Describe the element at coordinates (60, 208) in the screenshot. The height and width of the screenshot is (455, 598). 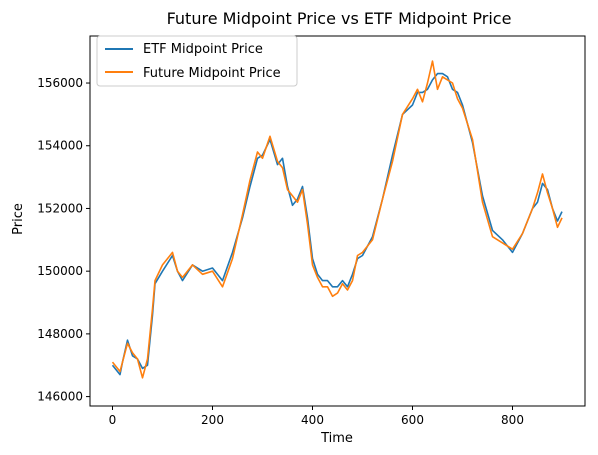
I see `y-tick-label: 152000` at that location.